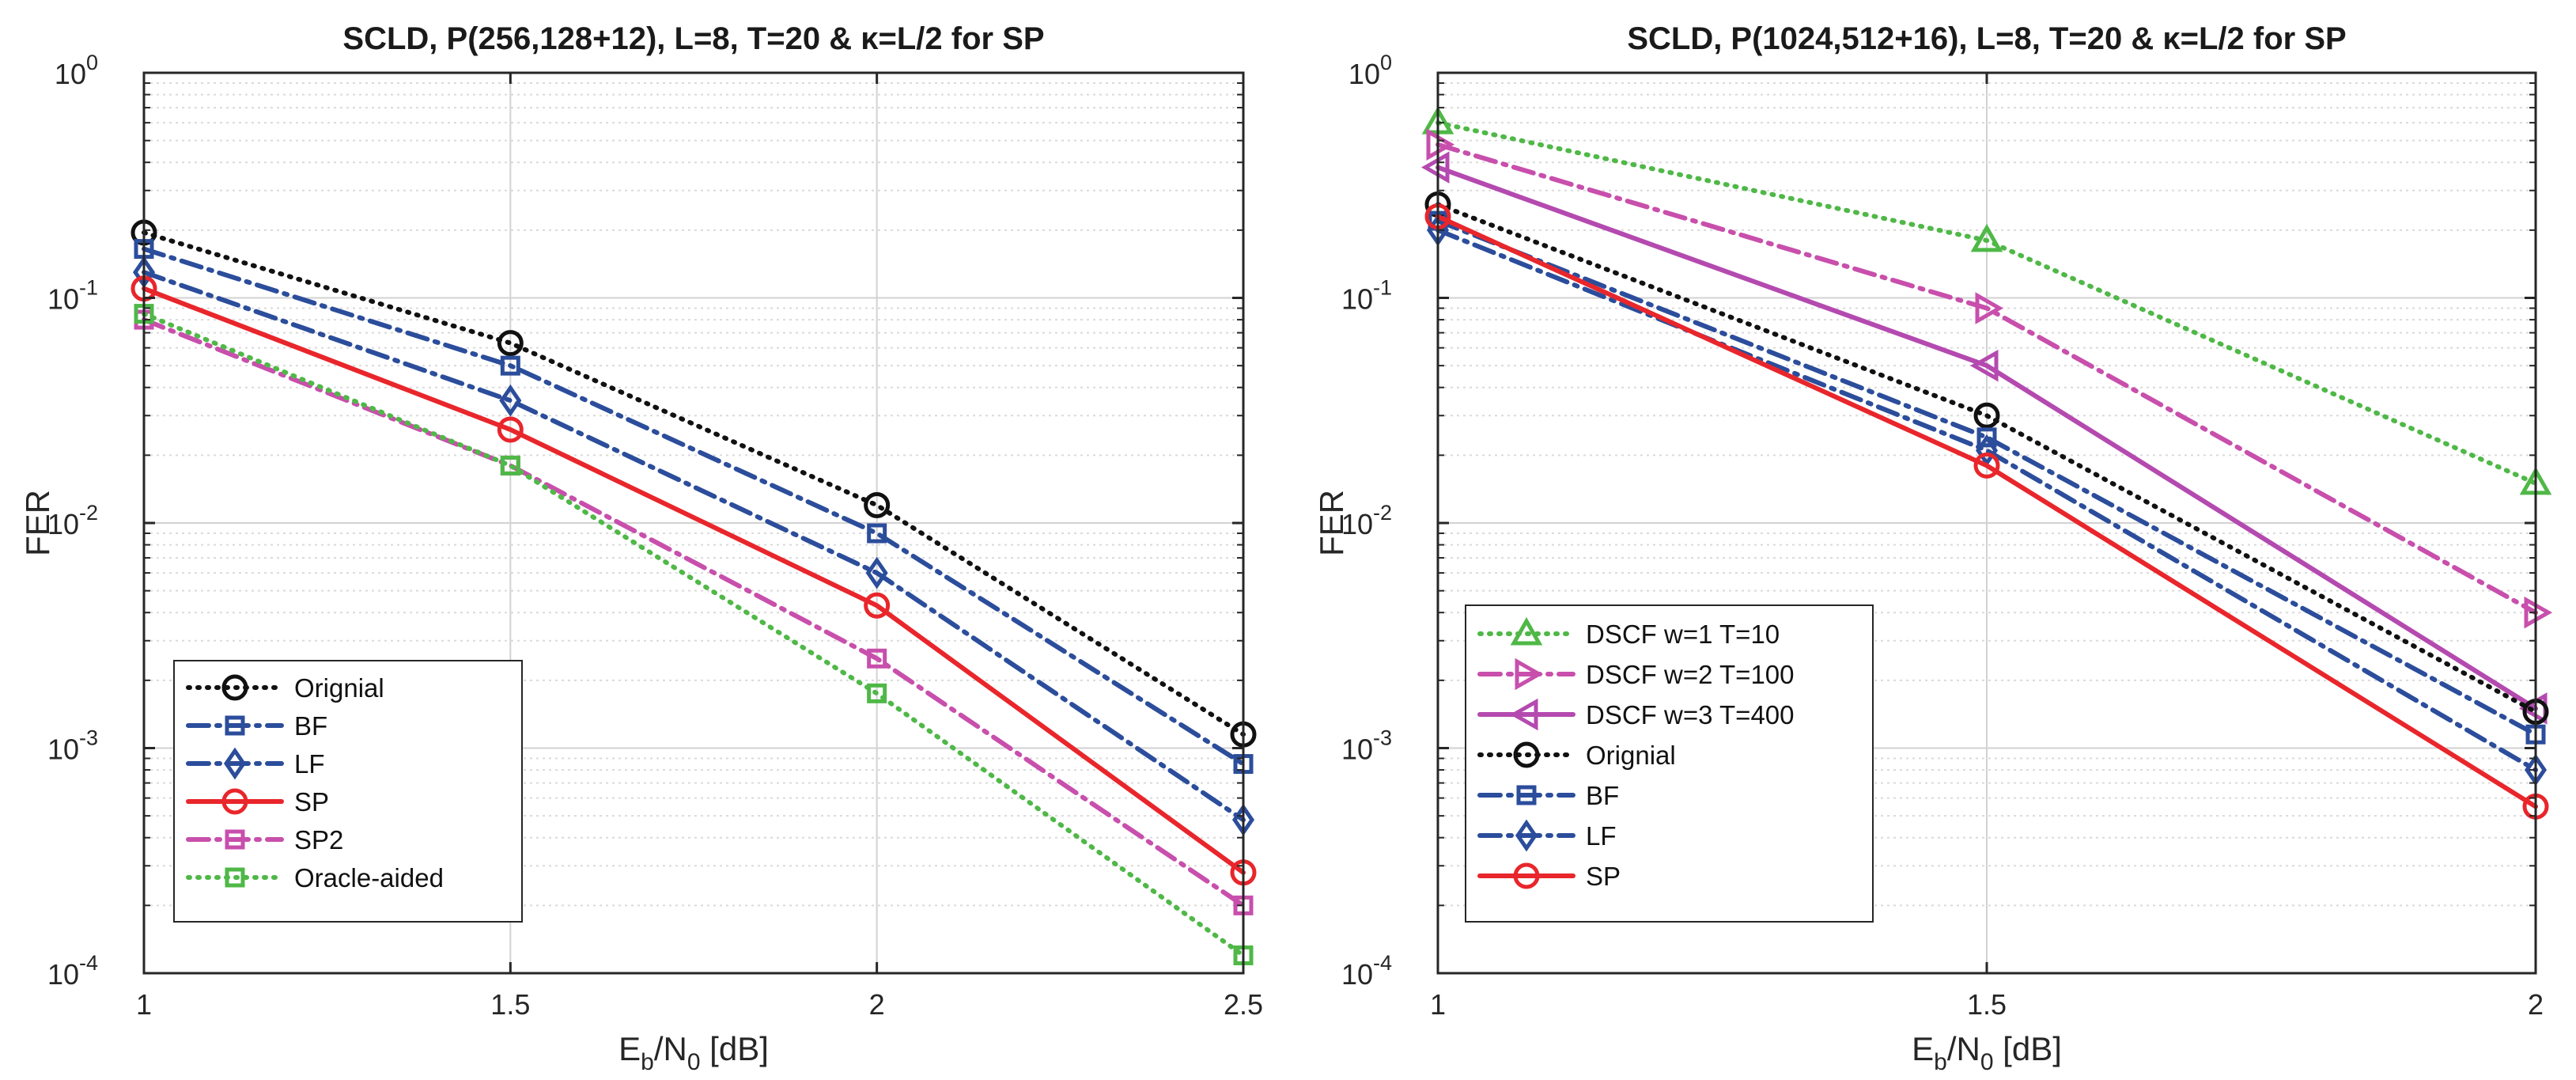 This screenshot has width=2576, height=1080. I want to click on legend-item: DSCF w=1 T=10, so click(1628, 632).